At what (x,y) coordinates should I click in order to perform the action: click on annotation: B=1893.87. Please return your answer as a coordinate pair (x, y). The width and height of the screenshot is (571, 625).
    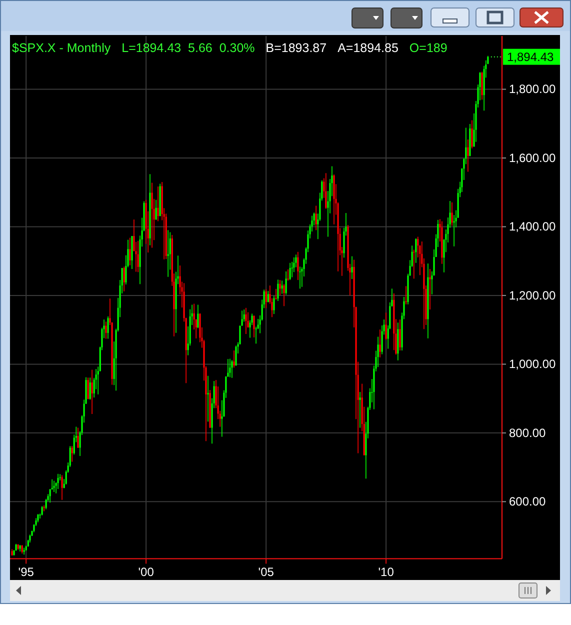
    Looking at the image, I should click on (296, 48).